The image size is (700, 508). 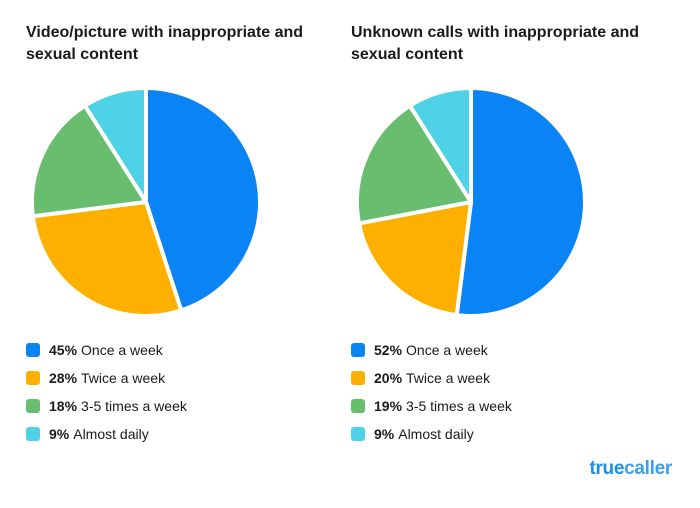 What do you see at coordinates (648, 468) in the screenshot?
I see `logo-suffix: caller` at bounding box center [648, 468].